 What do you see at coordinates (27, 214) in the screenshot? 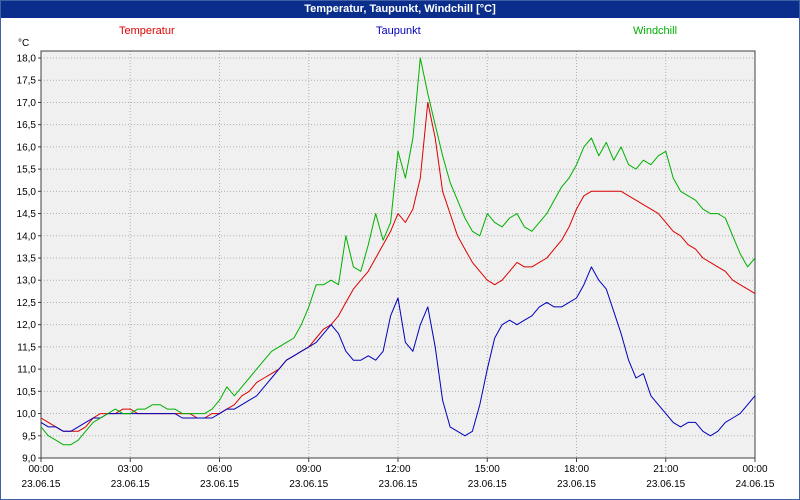
I see `y-tick-label: 14,5` at bounding box center [27, 214].